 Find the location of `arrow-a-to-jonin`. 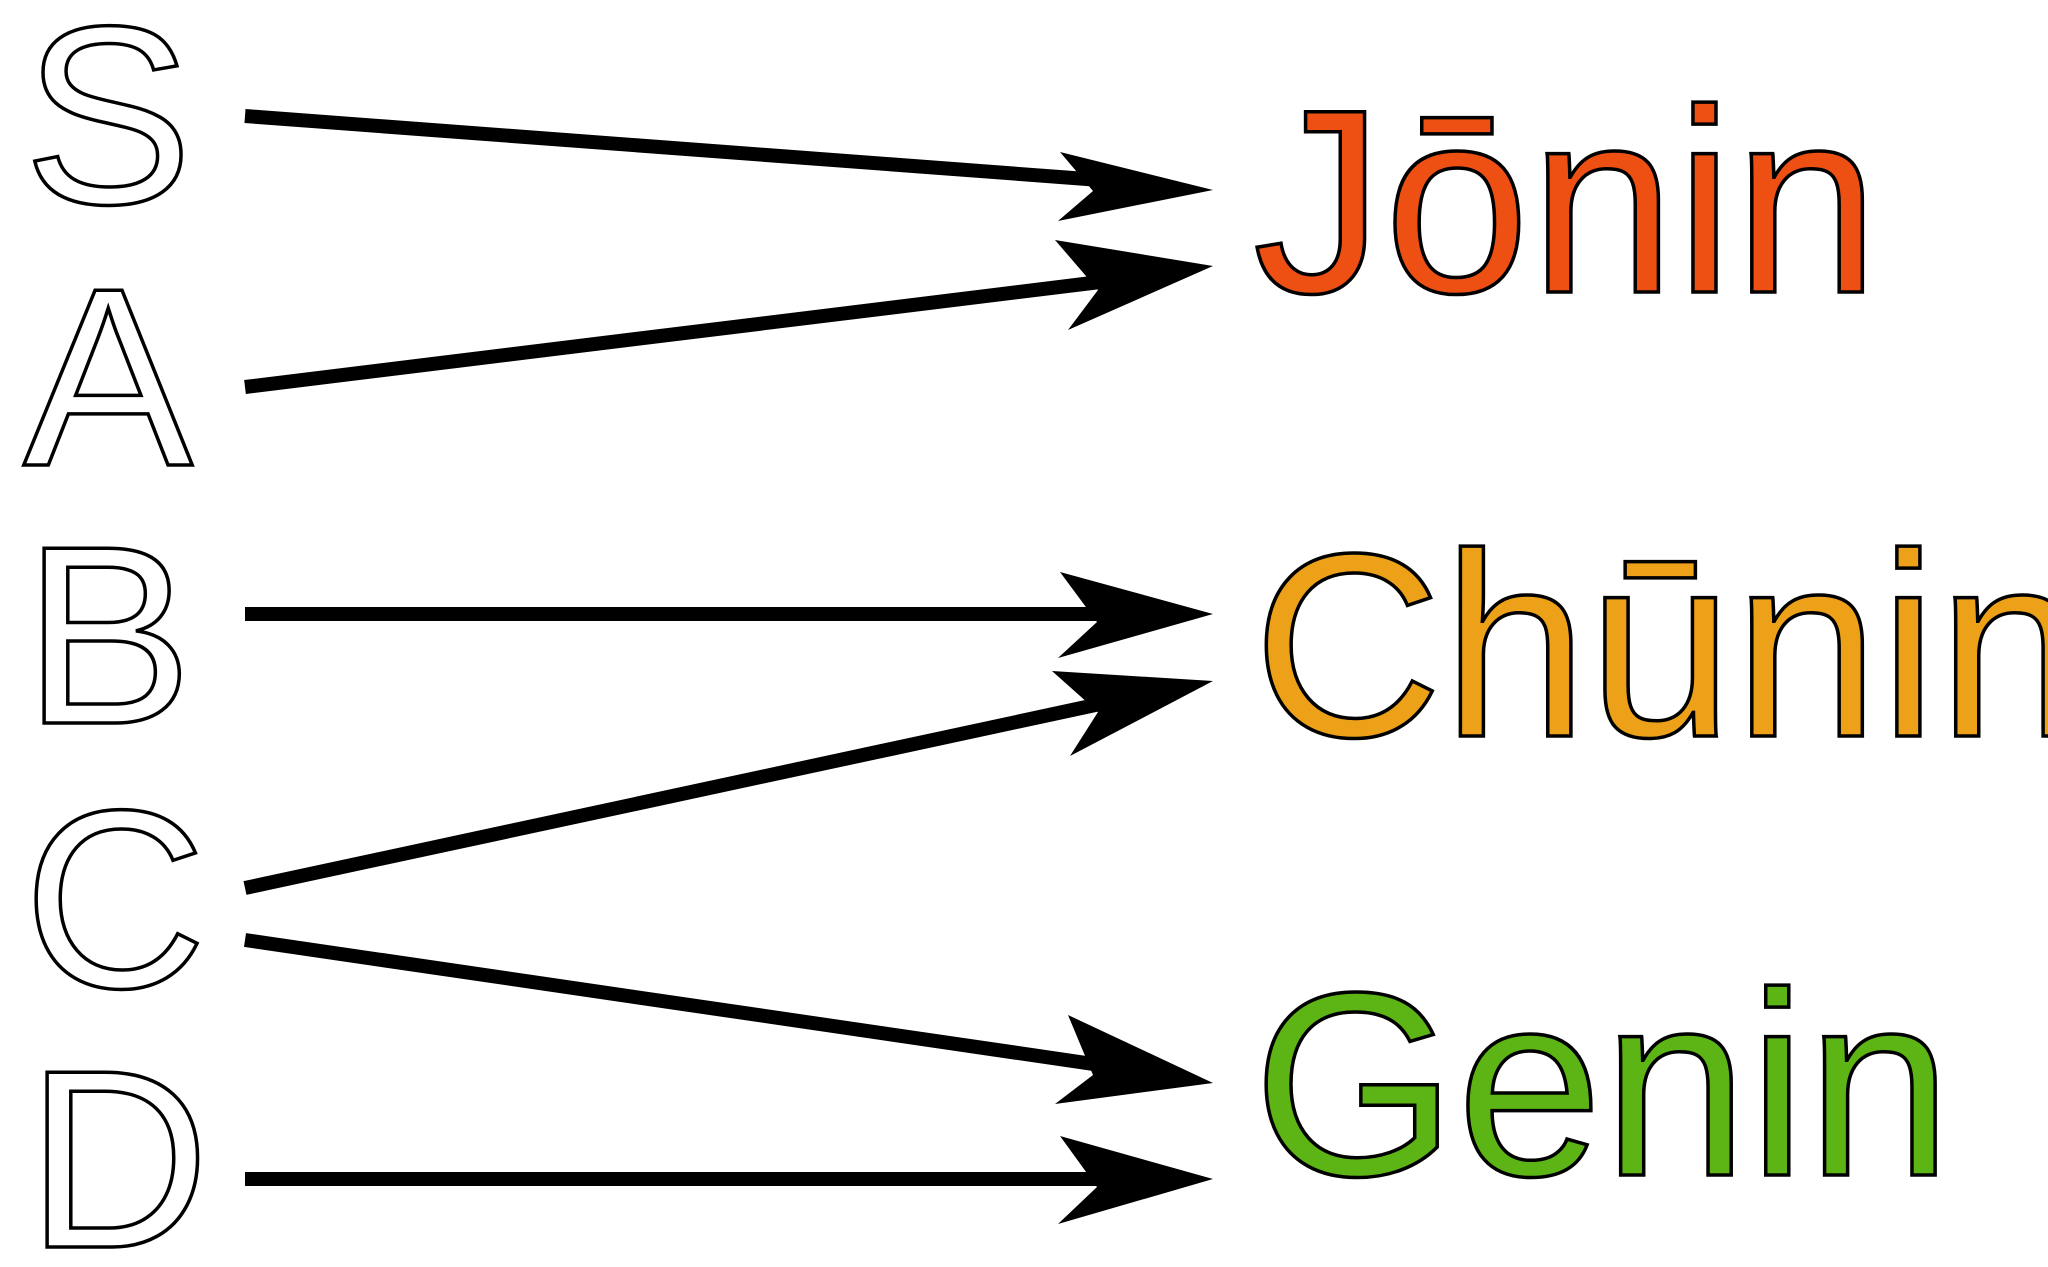

arrow-a-to-jonin is located at coordinates (728, 317).